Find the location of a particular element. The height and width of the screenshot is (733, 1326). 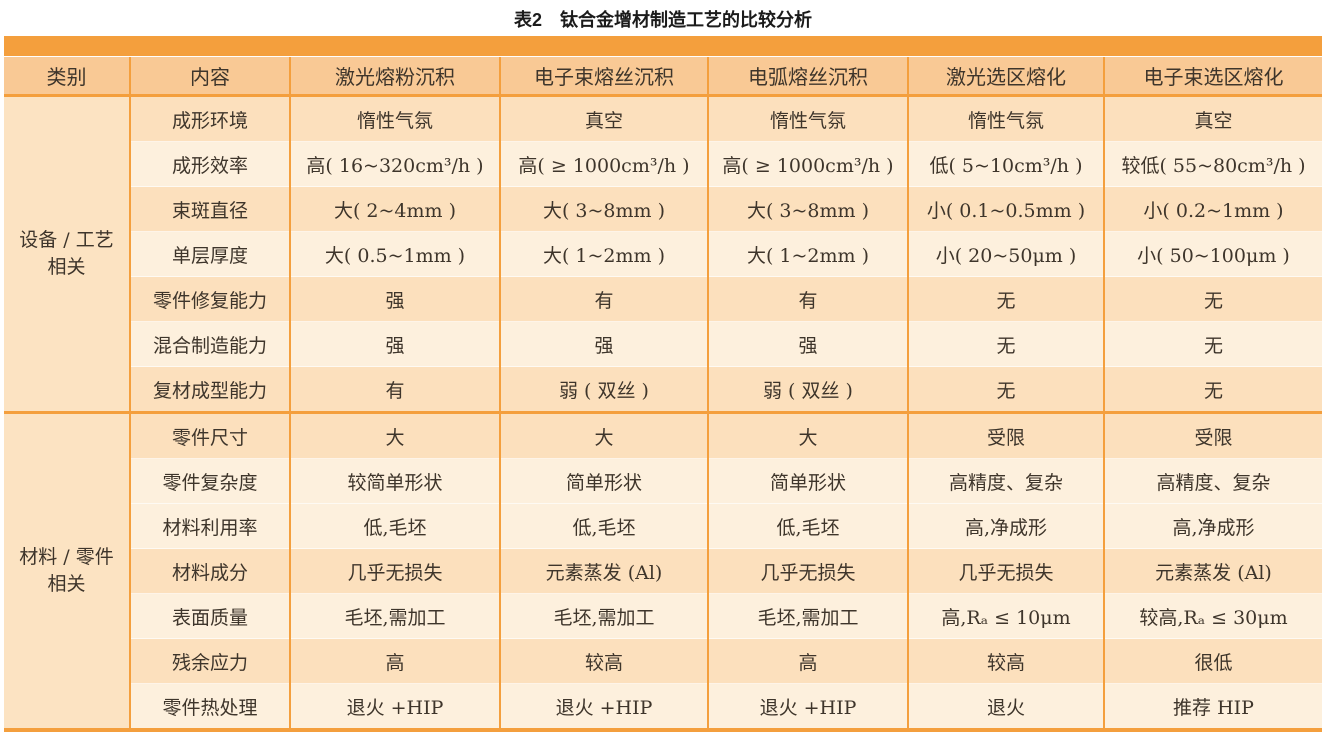

row-label-cell: 零件修复能力 is located at coordinates (210, 299).